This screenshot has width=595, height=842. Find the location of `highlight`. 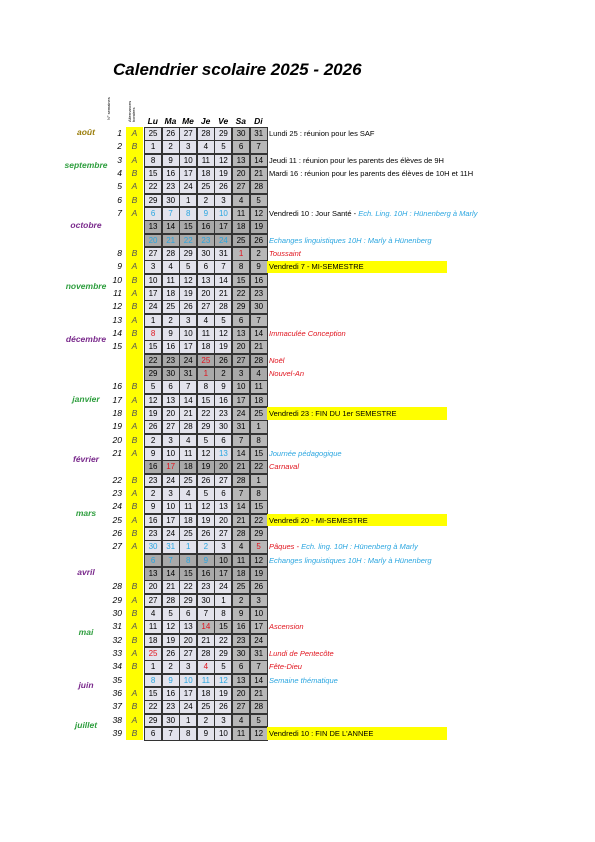

highlight is located at coordinates (357, 267).